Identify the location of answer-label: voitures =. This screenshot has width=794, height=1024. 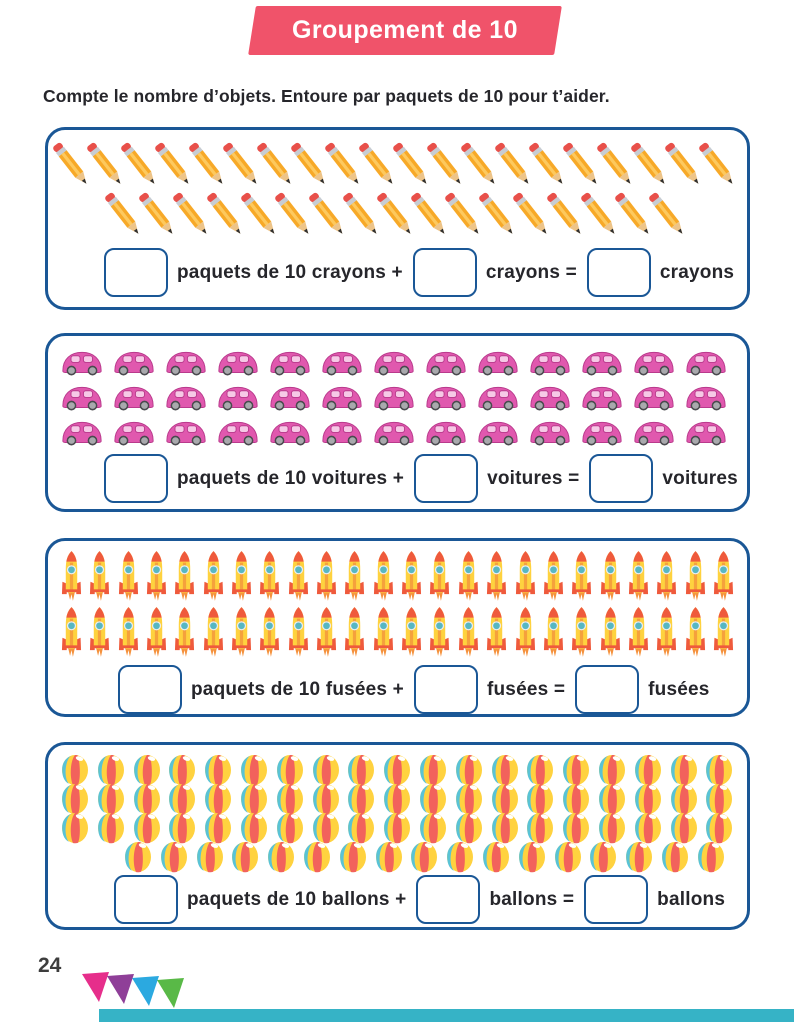
(533, 478).